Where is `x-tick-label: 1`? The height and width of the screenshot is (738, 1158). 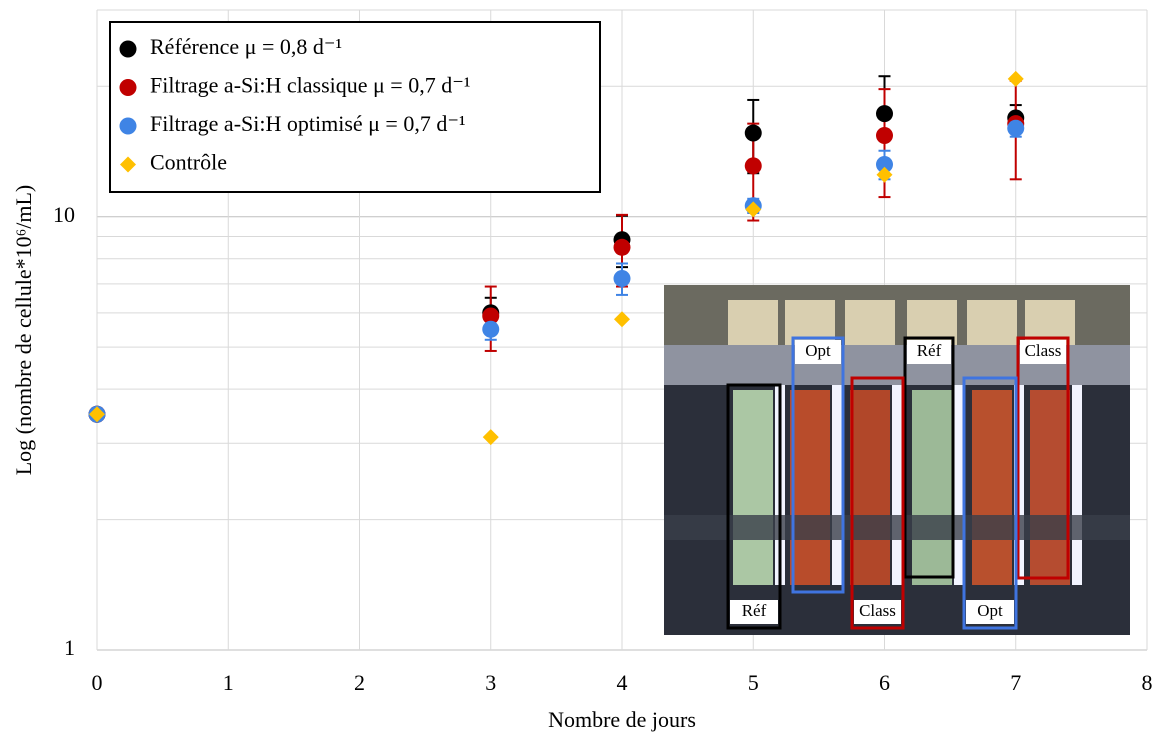
x-tick-label: 1 is located at coordinates (228, 682).